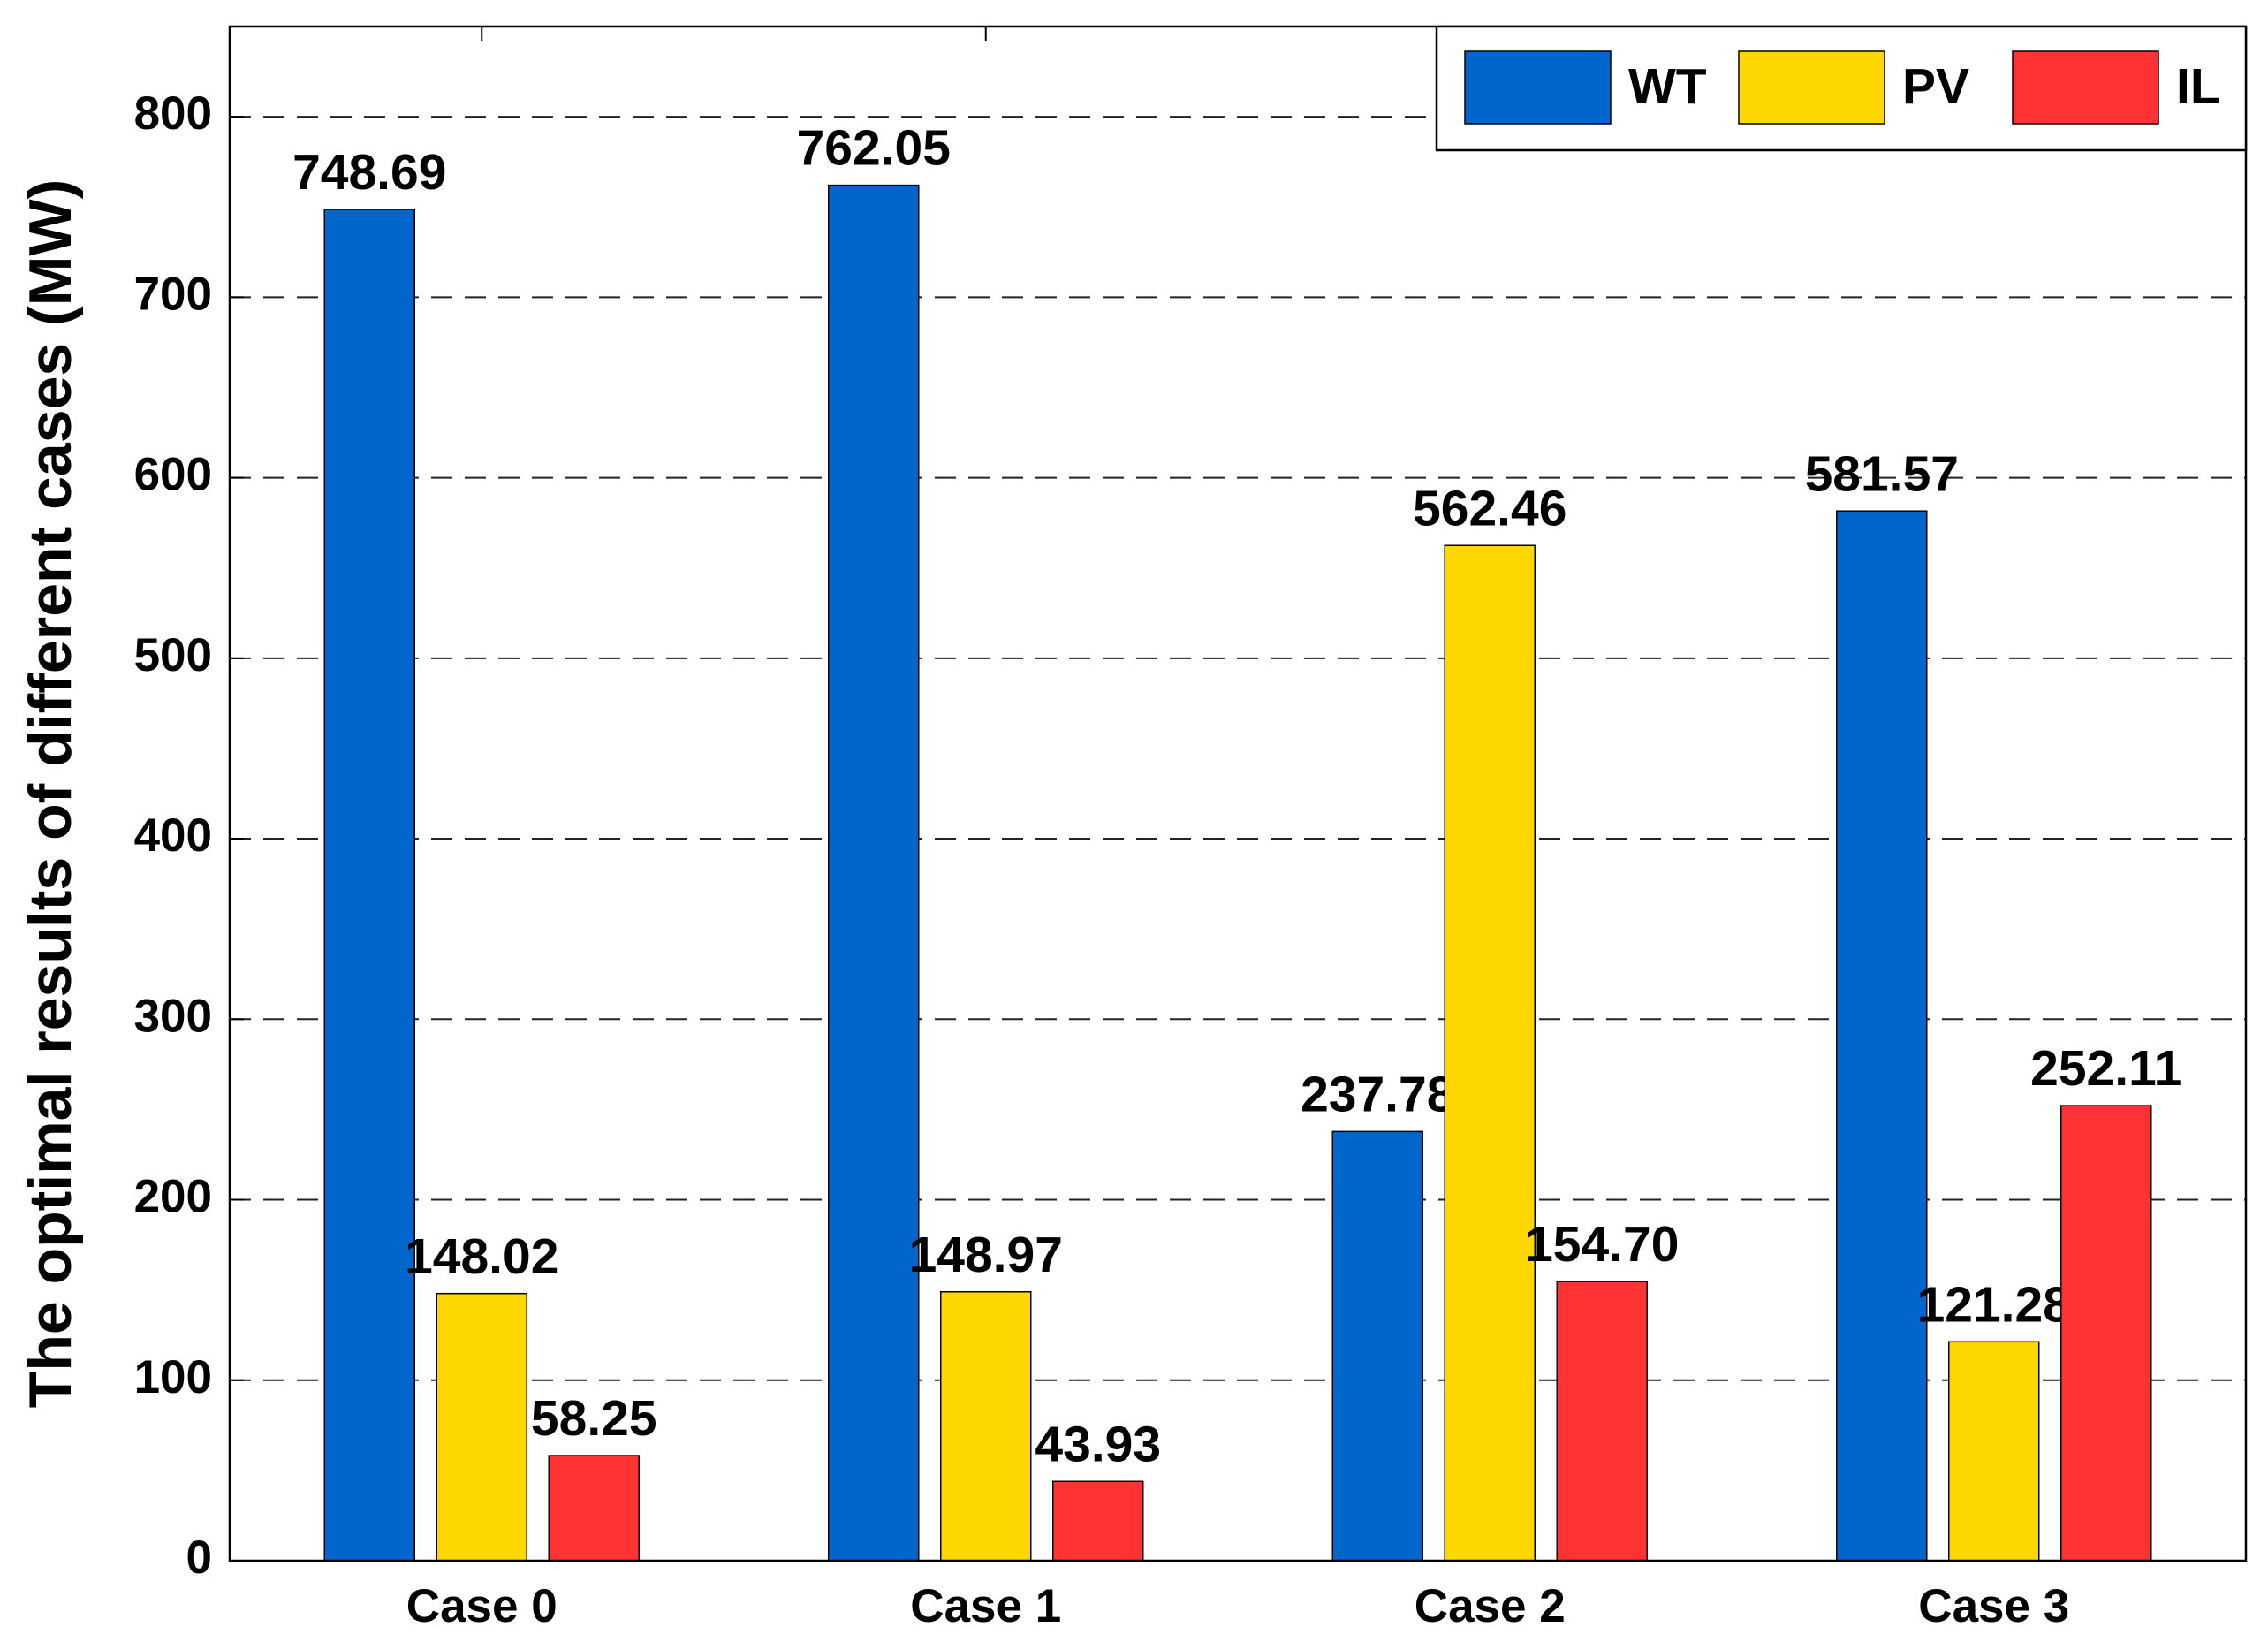 This screenshot has height=1642, width=2268. What do you see at coordinates (1602, 1244) in the screenshot?
I see `value-label: 154.70` at bounding box center [1602, 1244].